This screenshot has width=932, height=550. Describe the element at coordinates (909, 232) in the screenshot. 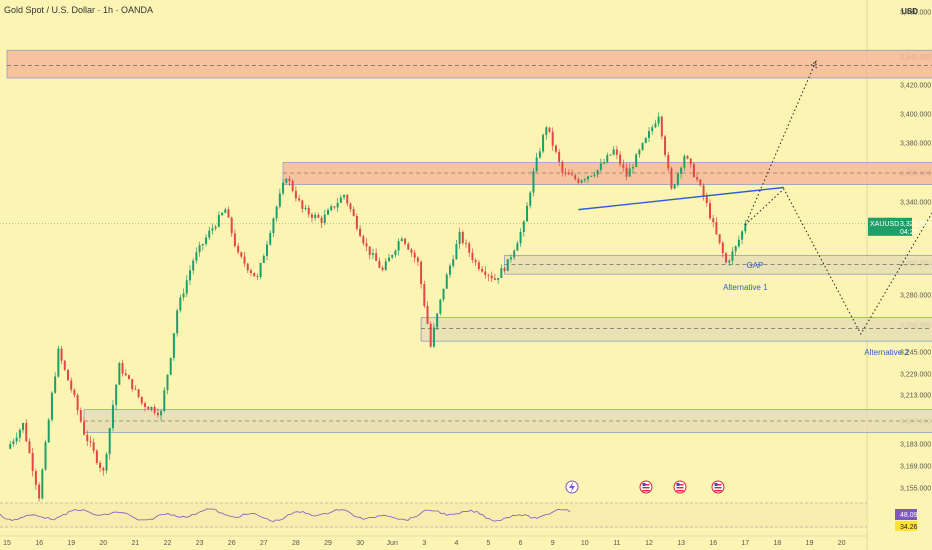

I see `countdown-label: 04:20` at that location.